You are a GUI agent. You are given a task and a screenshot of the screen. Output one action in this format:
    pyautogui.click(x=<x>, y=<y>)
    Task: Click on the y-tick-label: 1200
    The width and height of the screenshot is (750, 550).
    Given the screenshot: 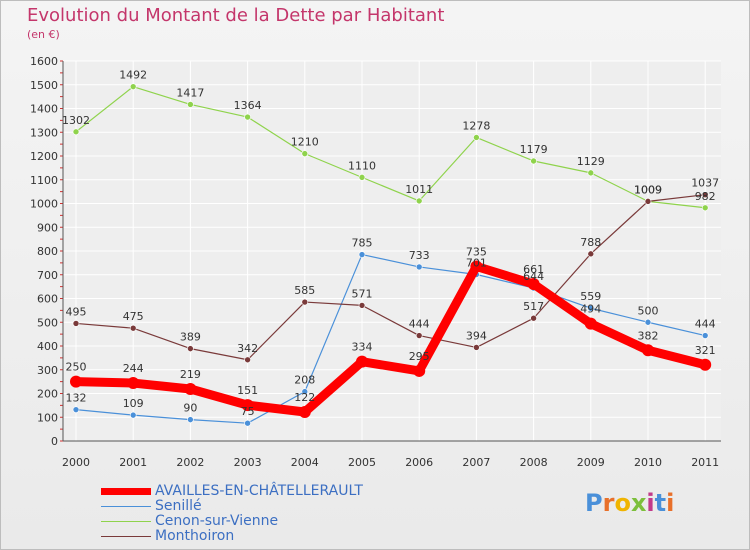 What is the action you would take?
    pyautogui.click(x=44, y=156)
    